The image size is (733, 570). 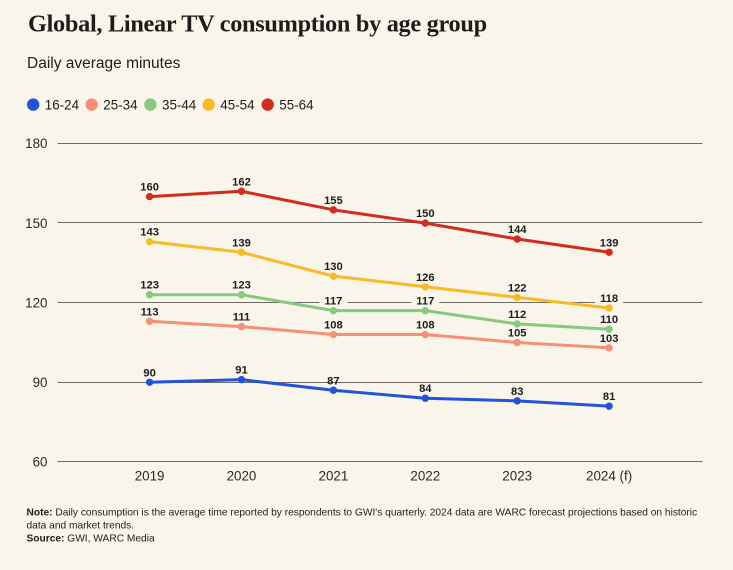 What do you see at coordinates (241, 182) in the screenshot?
I see `svg-text: 162` at bounding box center [241, 182].